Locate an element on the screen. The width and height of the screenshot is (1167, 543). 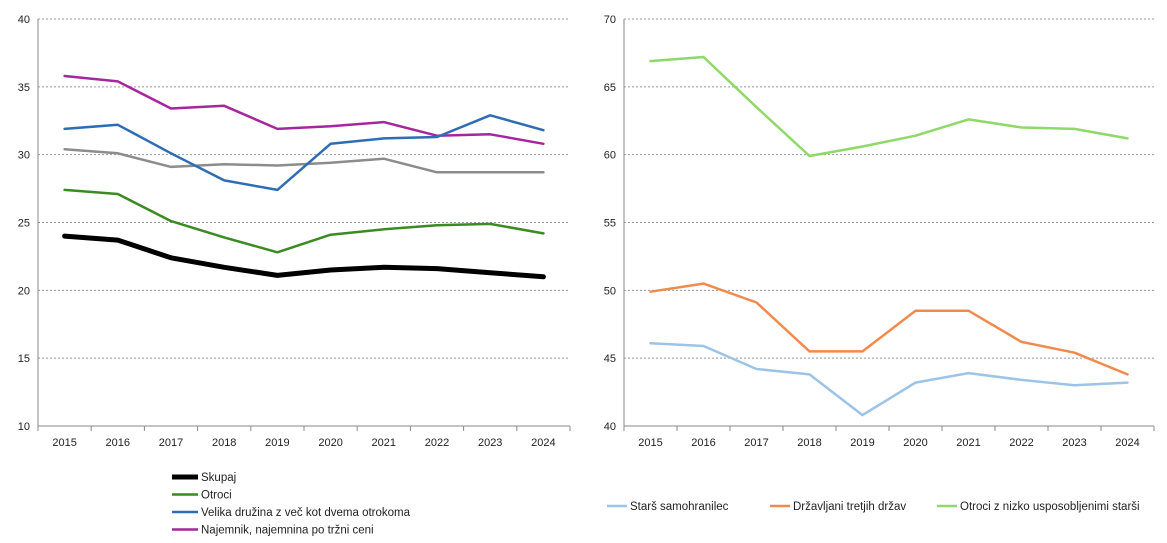
y-tick-label: 65 is located at coordinates (610, 88).